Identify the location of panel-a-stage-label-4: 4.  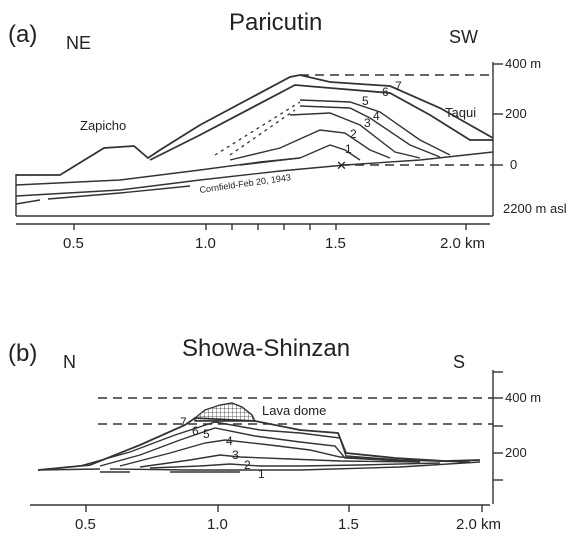
(376, 116).